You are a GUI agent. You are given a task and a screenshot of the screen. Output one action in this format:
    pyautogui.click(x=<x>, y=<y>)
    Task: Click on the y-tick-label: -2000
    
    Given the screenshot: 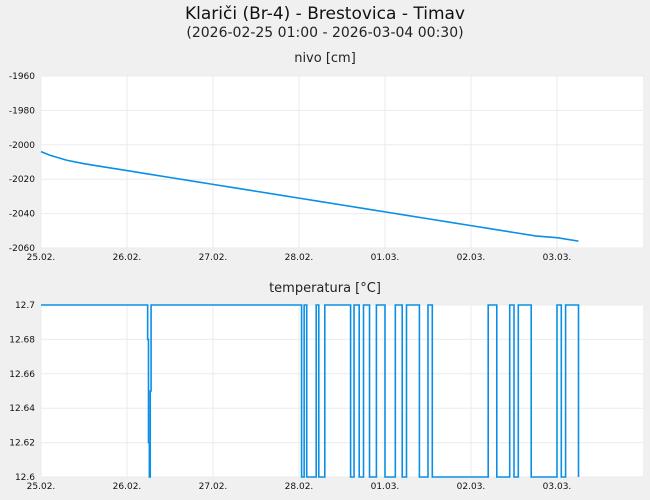 What is the action you would take?
    pyautogui.click(x=22, y=146)
    